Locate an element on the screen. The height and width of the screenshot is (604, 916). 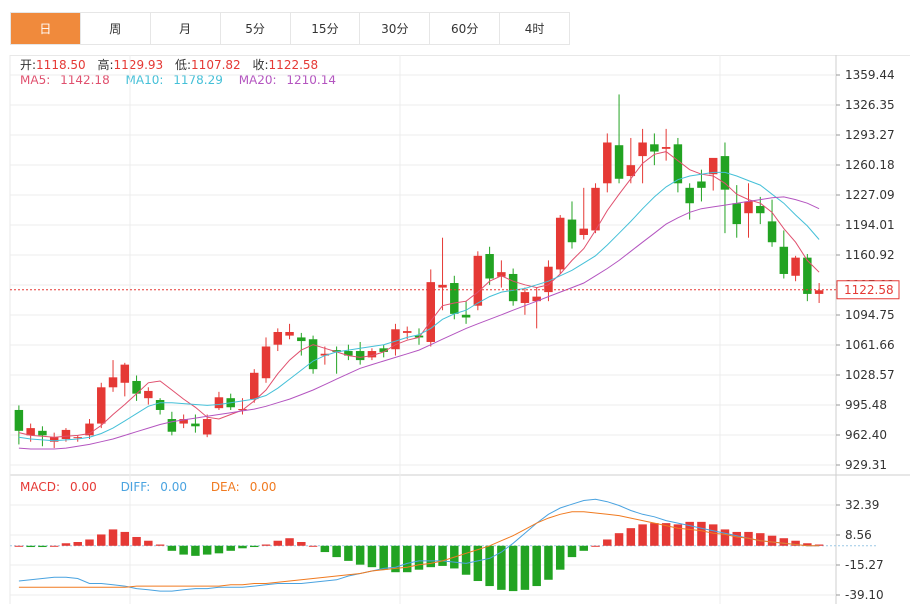
dea-readout-item: DEA: 0.00 is located at coordinates (249, 487).